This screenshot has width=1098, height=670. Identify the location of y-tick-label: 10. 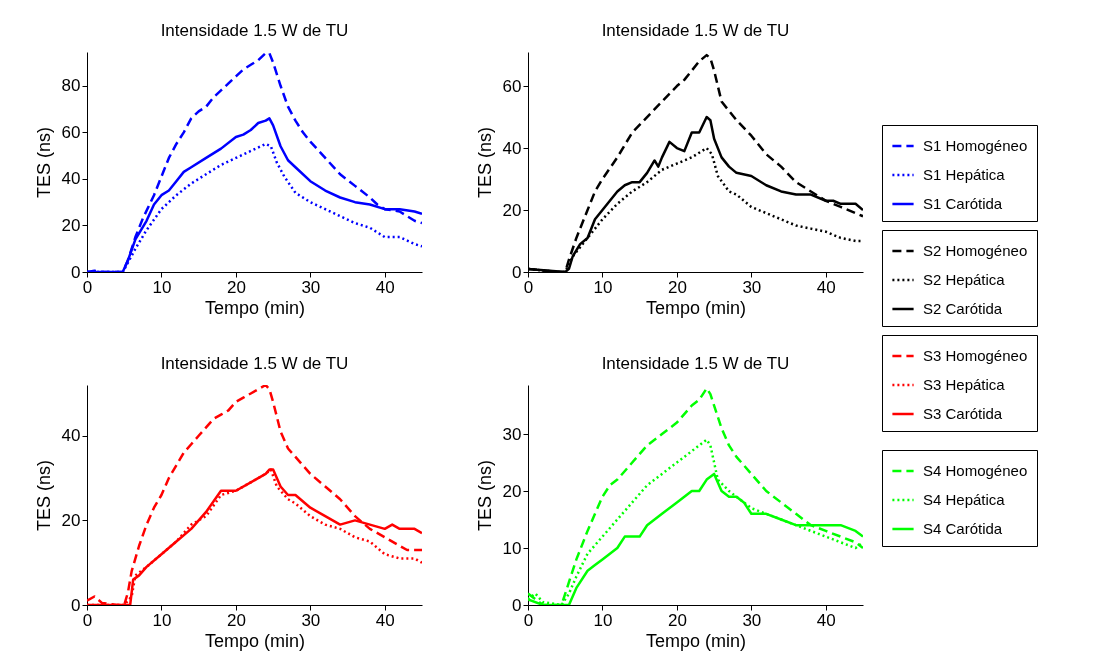
(512, 548).